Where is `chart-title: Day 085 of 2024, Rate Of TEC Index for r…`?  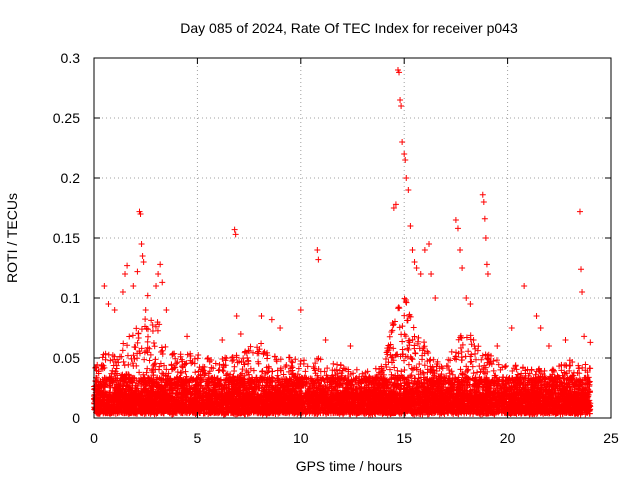
chart-title: Day 085 of 2024, Rate Of TEC Index for r… is located at coordinates (349, 28).